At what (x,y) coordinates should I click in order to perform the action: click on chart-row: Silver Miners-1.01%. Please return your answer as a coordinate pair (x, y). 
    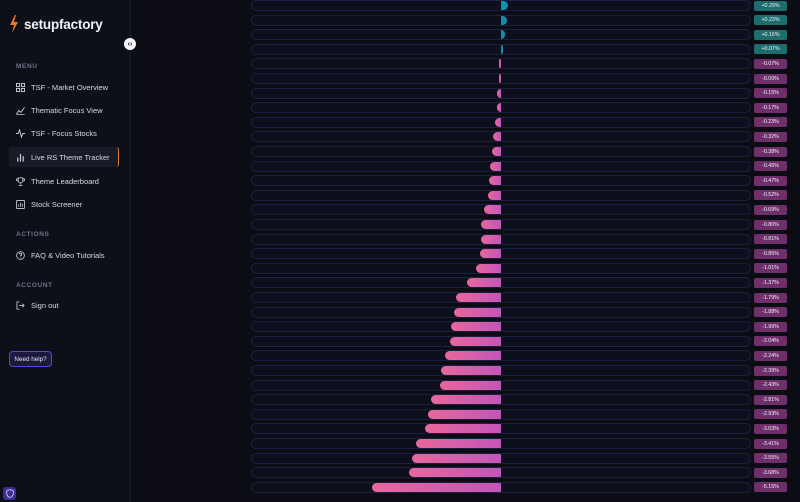
    Looking at the image, I should click on (465, 268).